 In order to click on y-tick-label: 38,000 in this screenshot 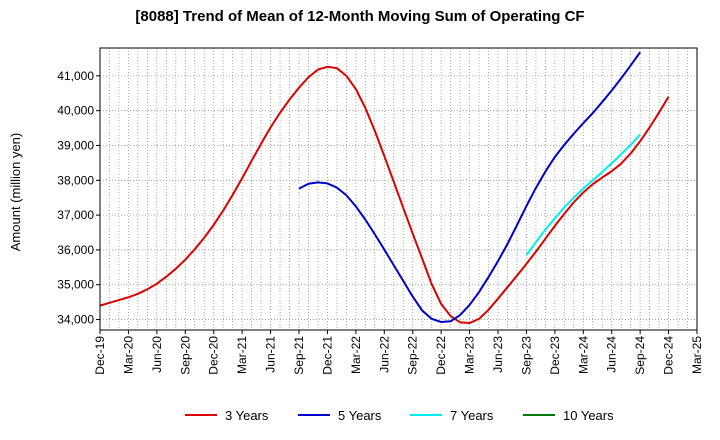, I will do `click(75, 180)`.